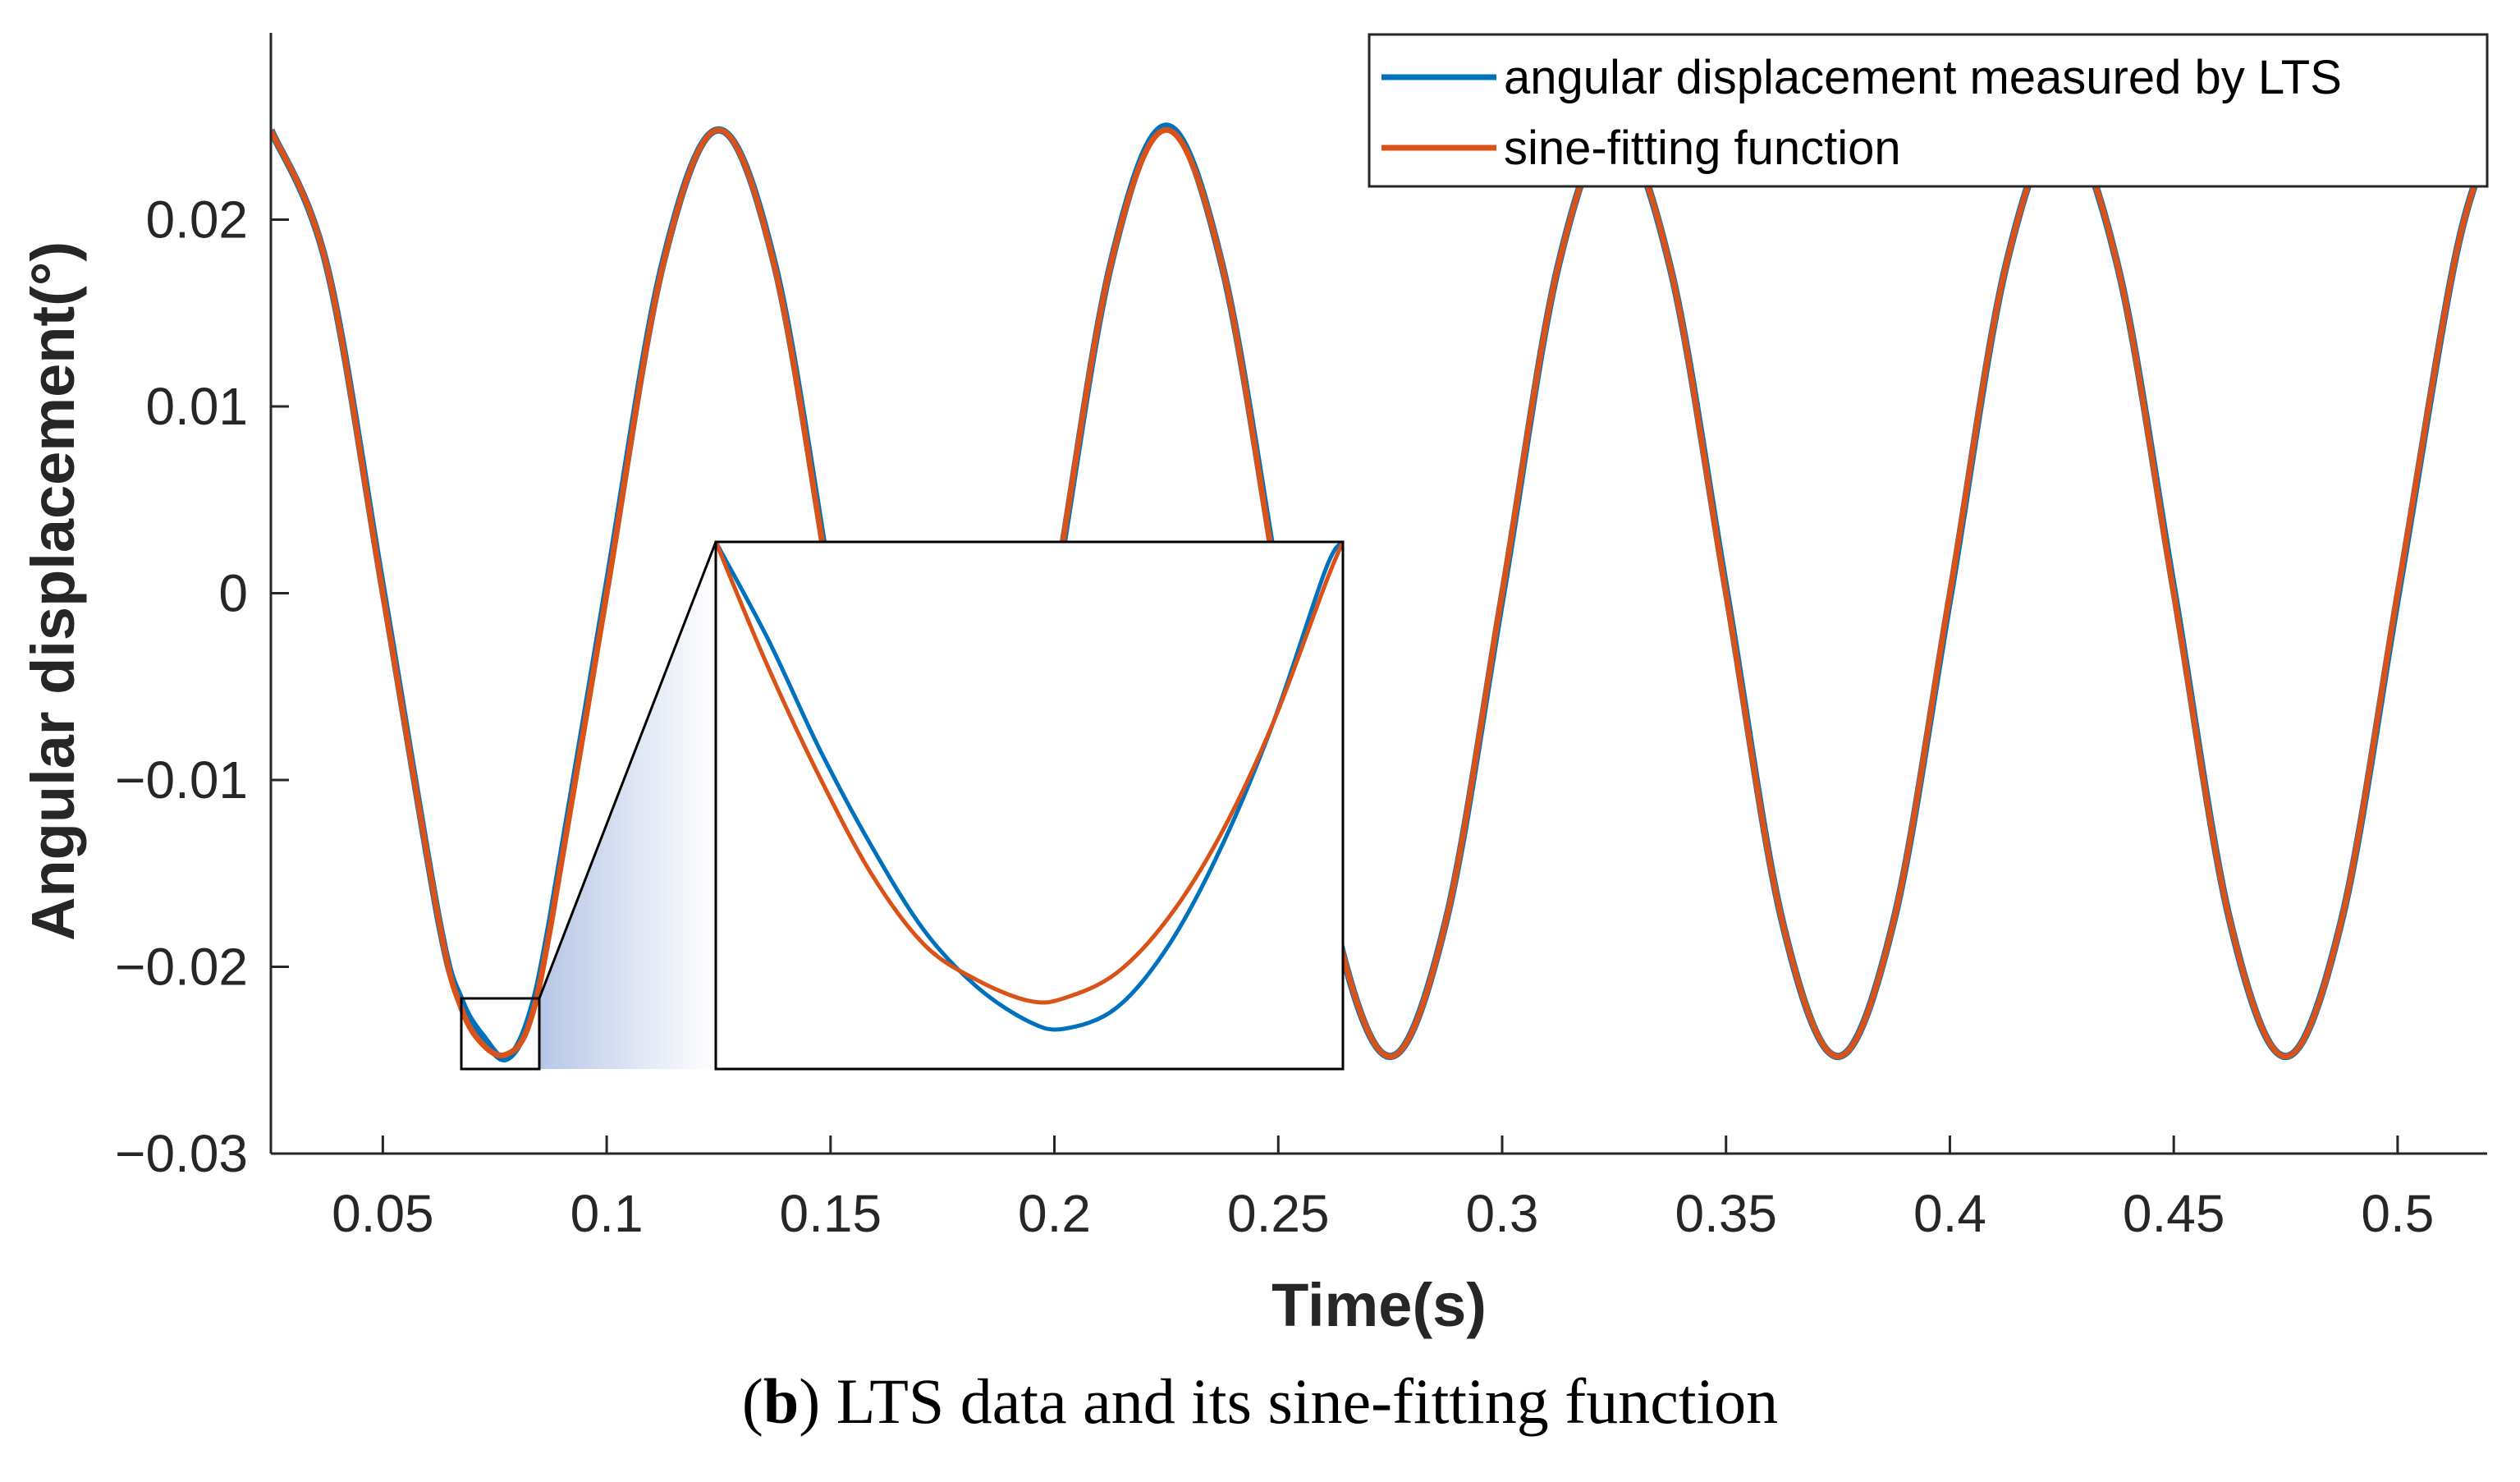 Image resolution: width=2520 pixels, height=1482 pixels. What do you see at coordinates (1029, 773) in the screenshot?
I see `inset-line-fit` at bounding box center [1029, 773].